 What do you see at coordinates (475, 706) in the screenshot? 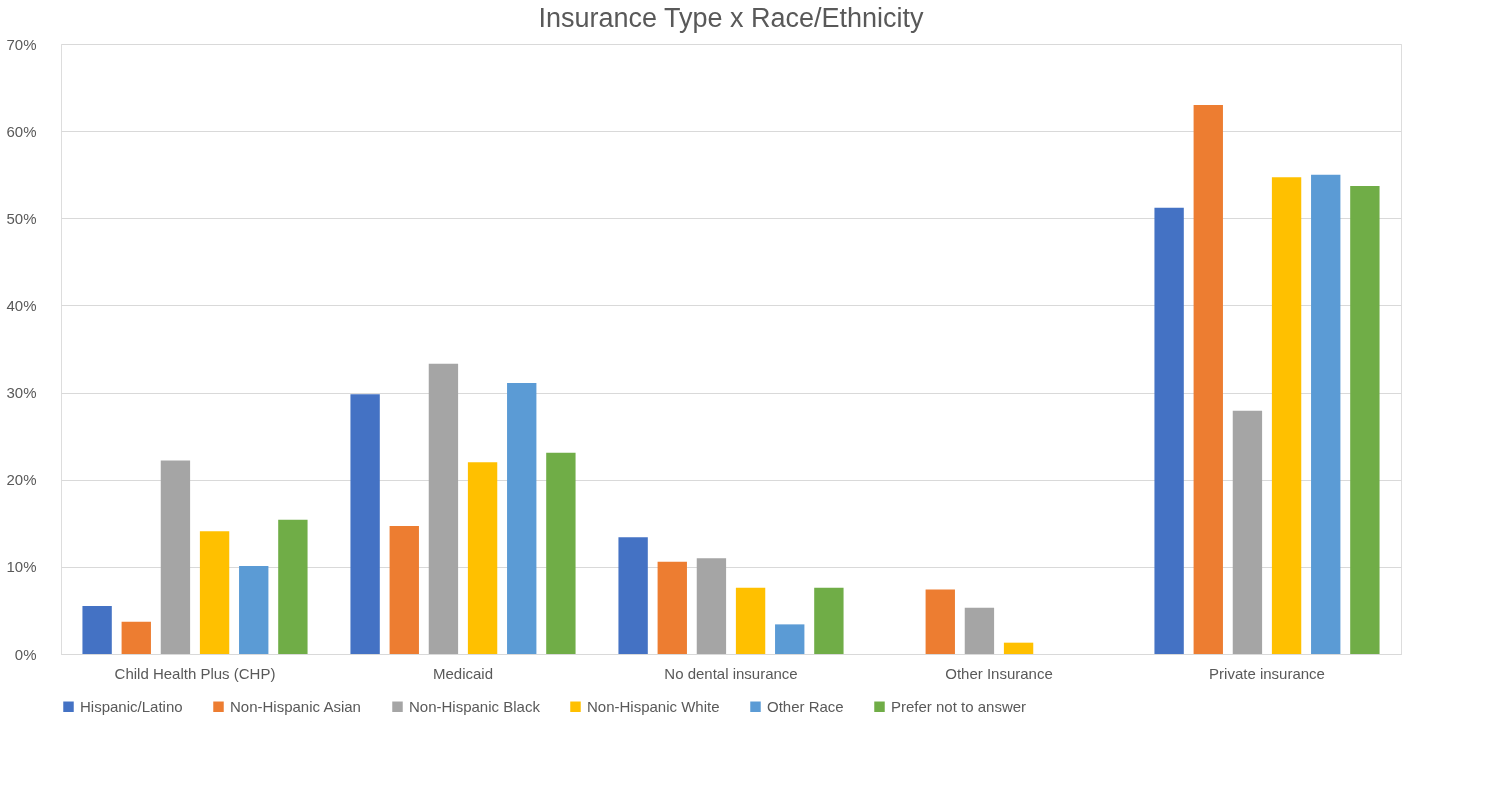
I see `legend-label: Non-Hispanic Black` at bounding box center [475, 706].